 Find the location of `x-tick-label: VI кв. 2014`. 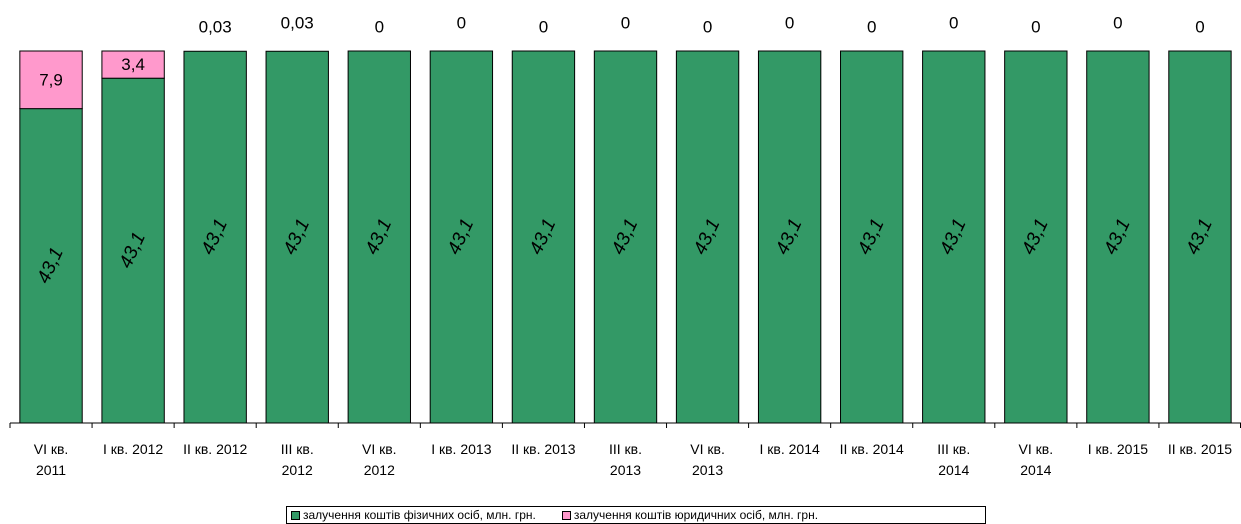

x-tick-label: VI кв. 2014 is located at coordinates (1036, 459).